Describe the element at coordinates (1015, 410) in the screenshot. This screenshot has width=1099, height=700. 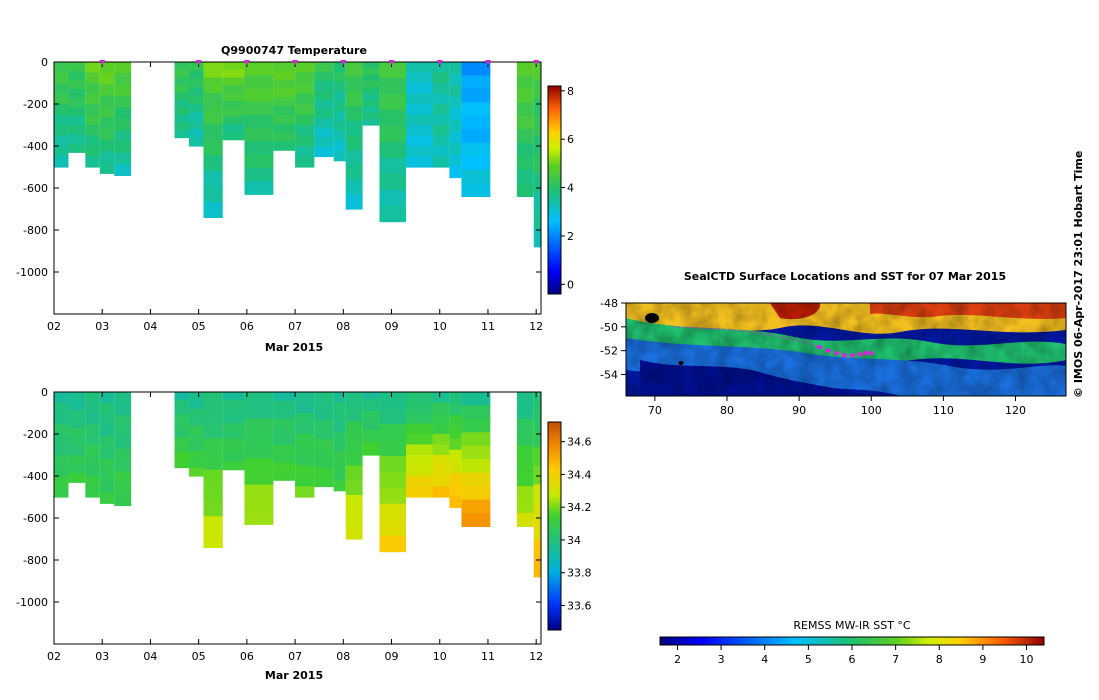
I see `lon-tick-label: 120` at that location.